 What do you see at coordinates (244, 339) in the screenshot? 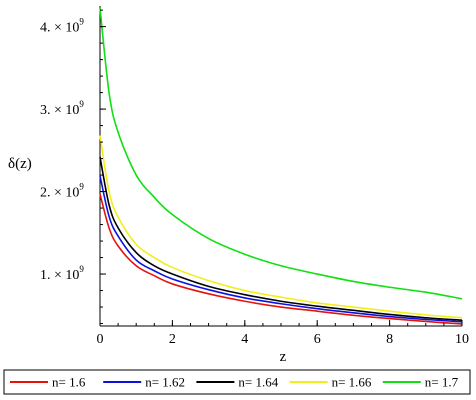
I see `x-tick-label: 4` at bounding box center [244, 339].